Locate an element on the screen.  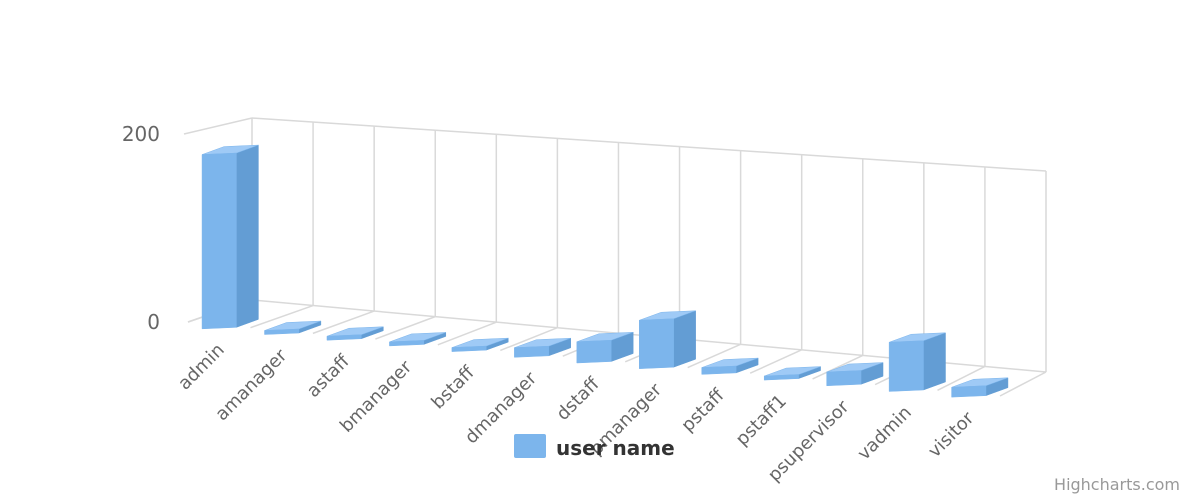
bar-amanager is located at coordinates (293, 327).